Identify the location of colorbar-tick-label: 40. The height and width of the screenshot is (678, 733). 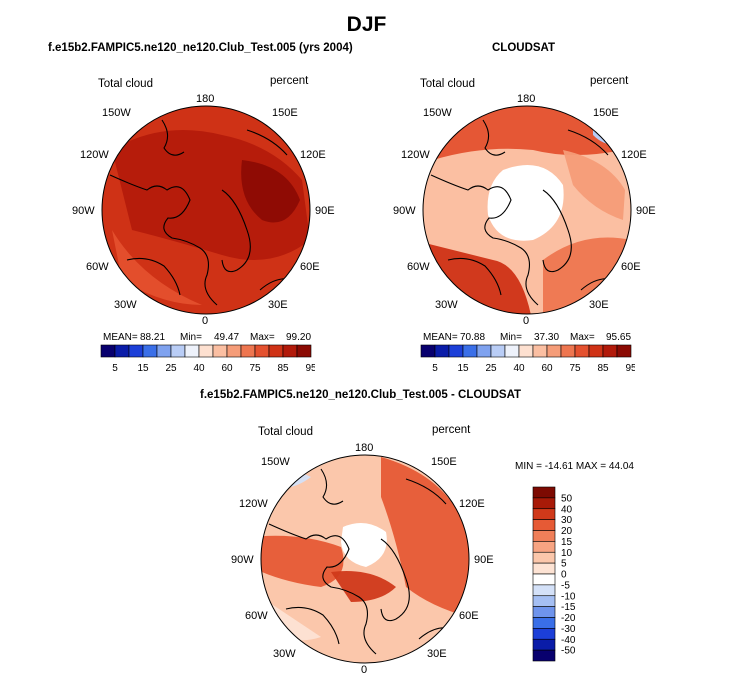
(199, 368).